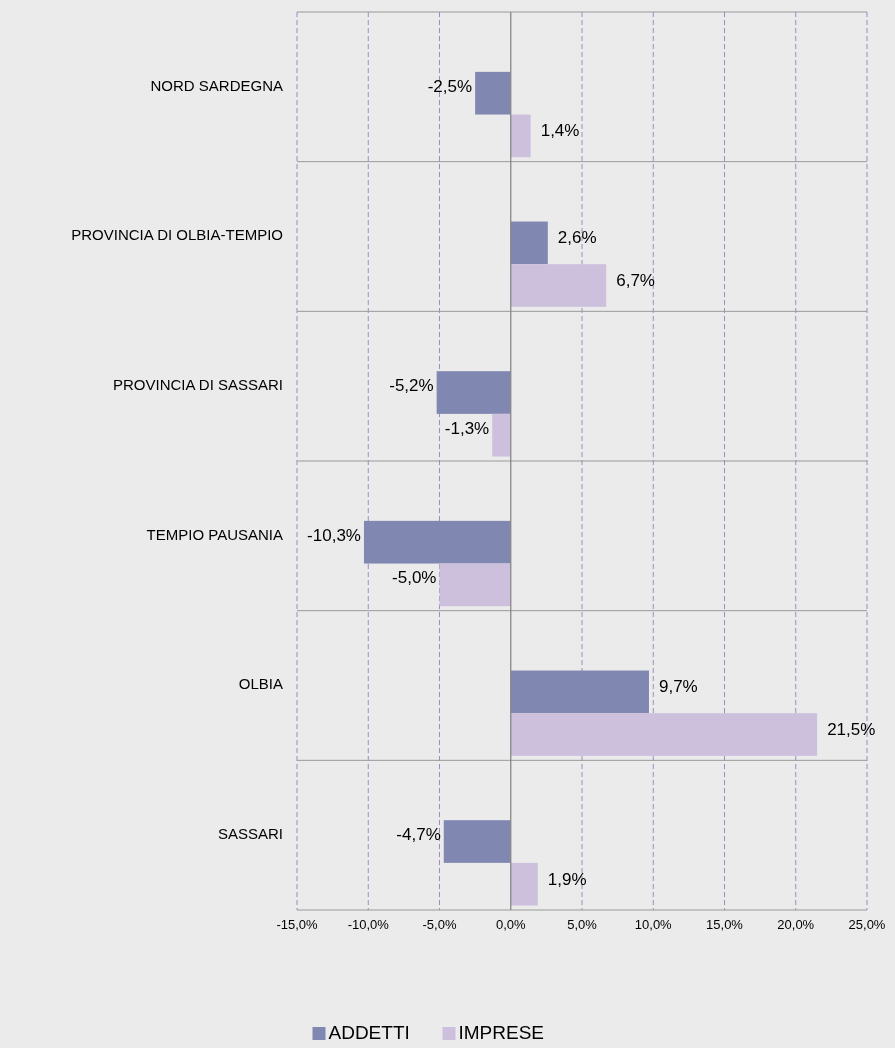 Image resolution: width=895 pixels, height=1048 pixels. Describe the element at coordinates (450, 86) in the screenshot. I see `data-label: -2,5%` at that location.